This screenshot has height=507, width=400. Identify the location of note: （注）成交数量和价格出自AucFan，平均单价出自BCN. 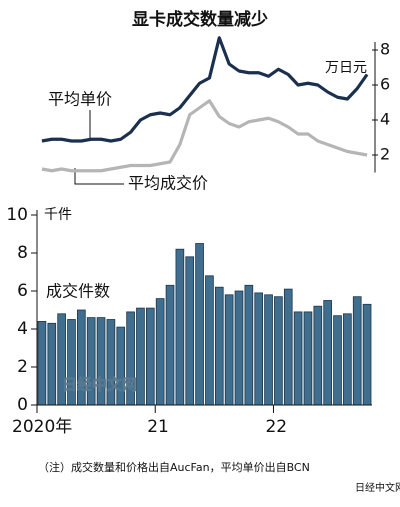
(174, 467).